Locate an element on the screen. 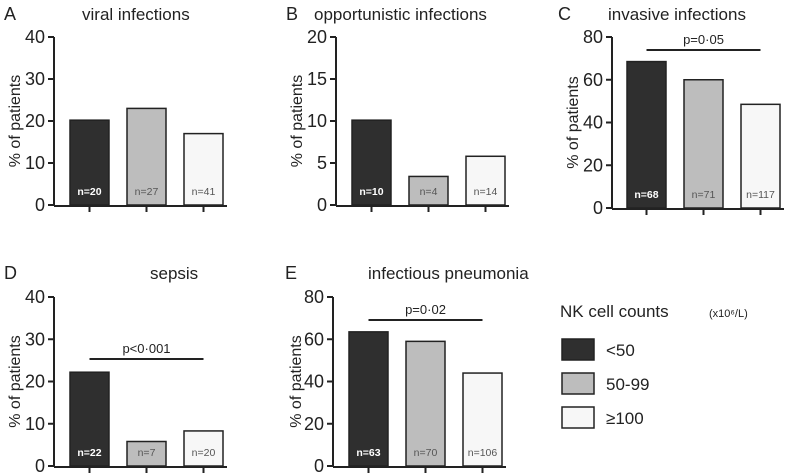 The height and width of the screenshot is (475, 788). bar-n-label: n=4 is located at coordinates (429, 192).